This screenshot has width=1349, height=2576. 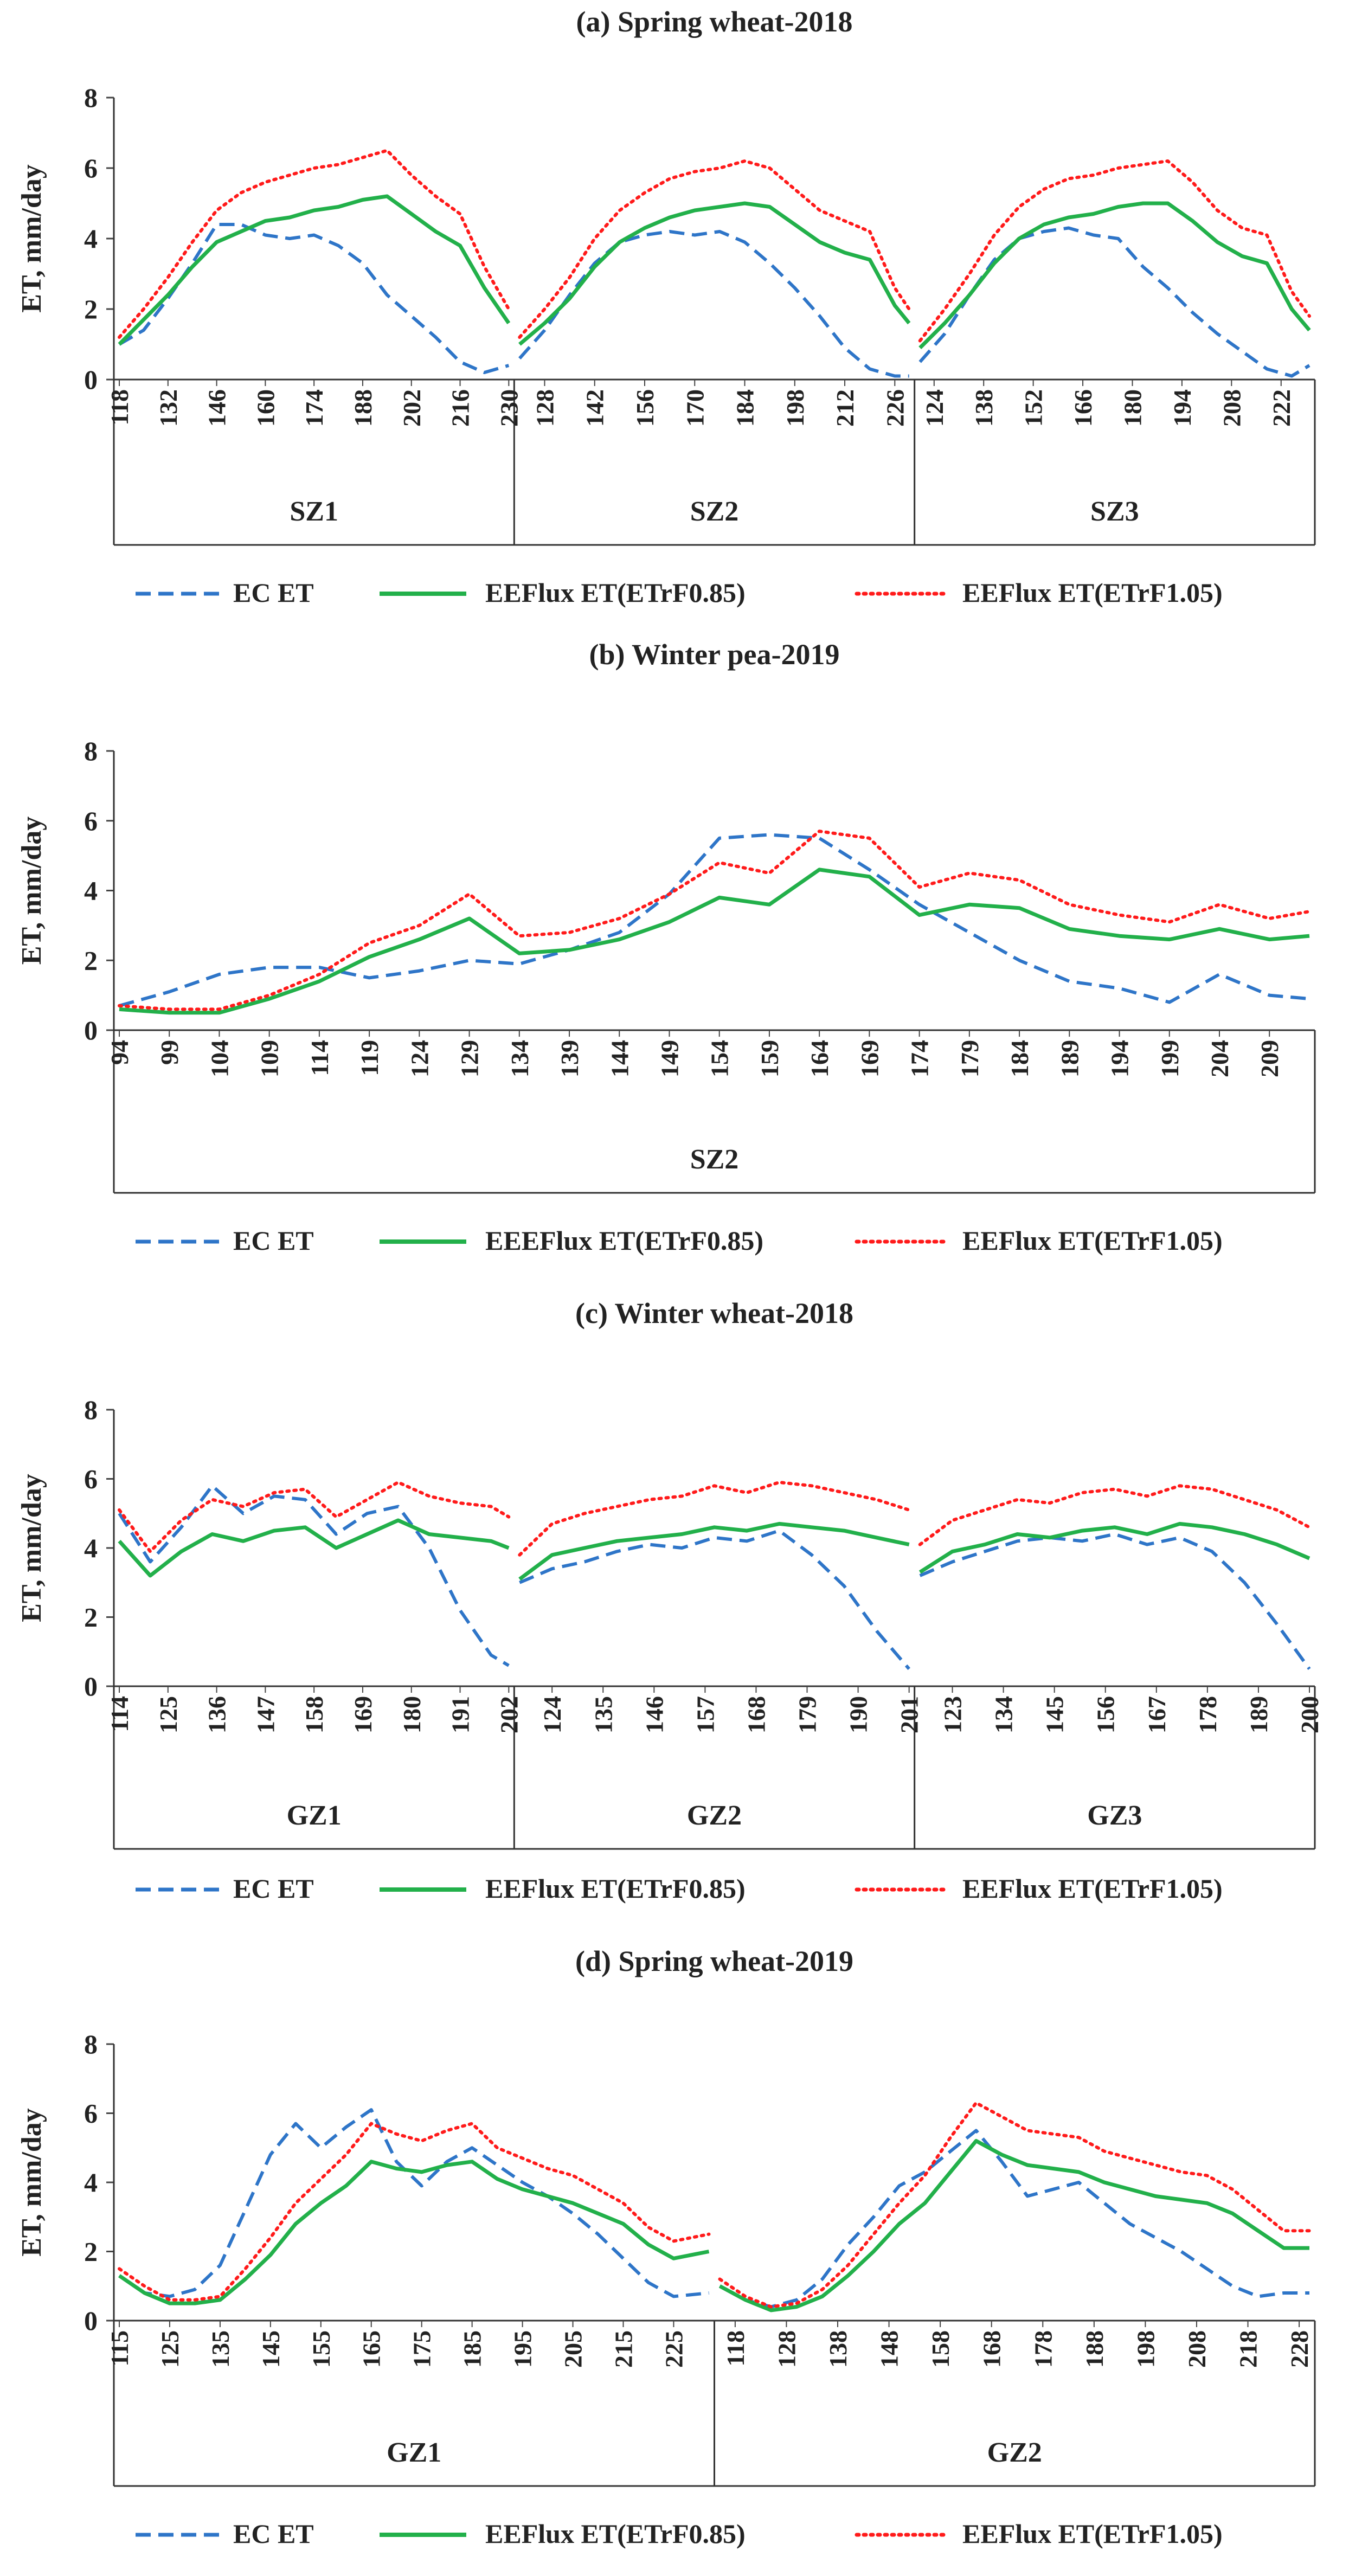 What do you see at coordinates (168, 1714) in the screenshot?
I see `x-tick-label: 125` at bounding box center [168, 1714].